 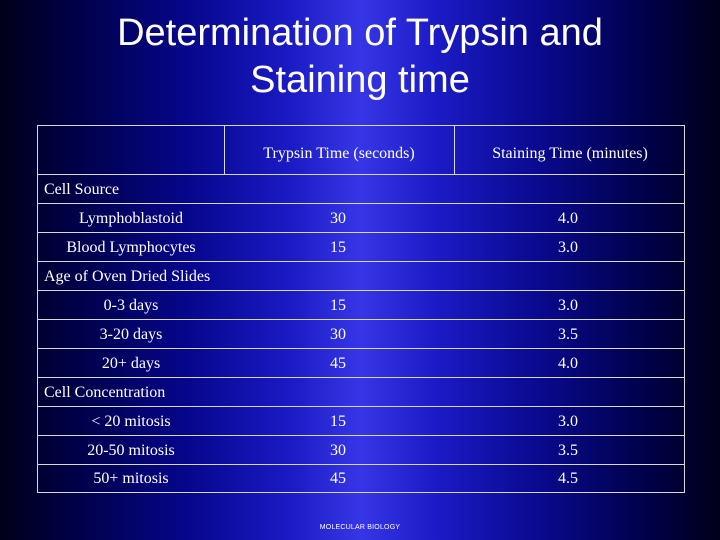 What do you see at coordinates (131, 363) in the screenshot?
I see `row-label: 20+ days` at bounding box center [131, 363].